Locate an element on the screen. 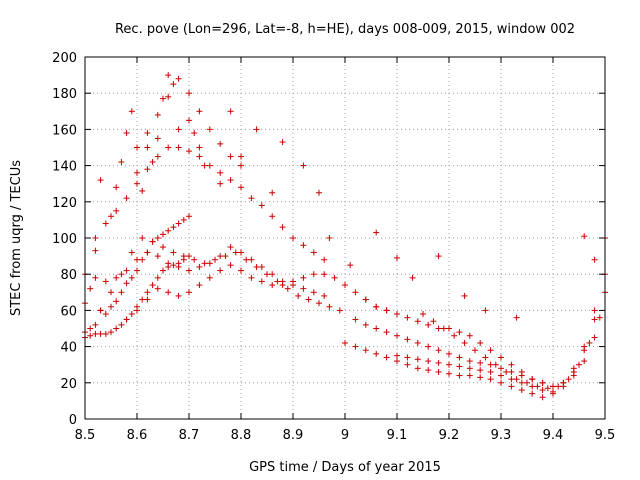  x-tick-label: 8.5 is located at coordinates (85, 435).